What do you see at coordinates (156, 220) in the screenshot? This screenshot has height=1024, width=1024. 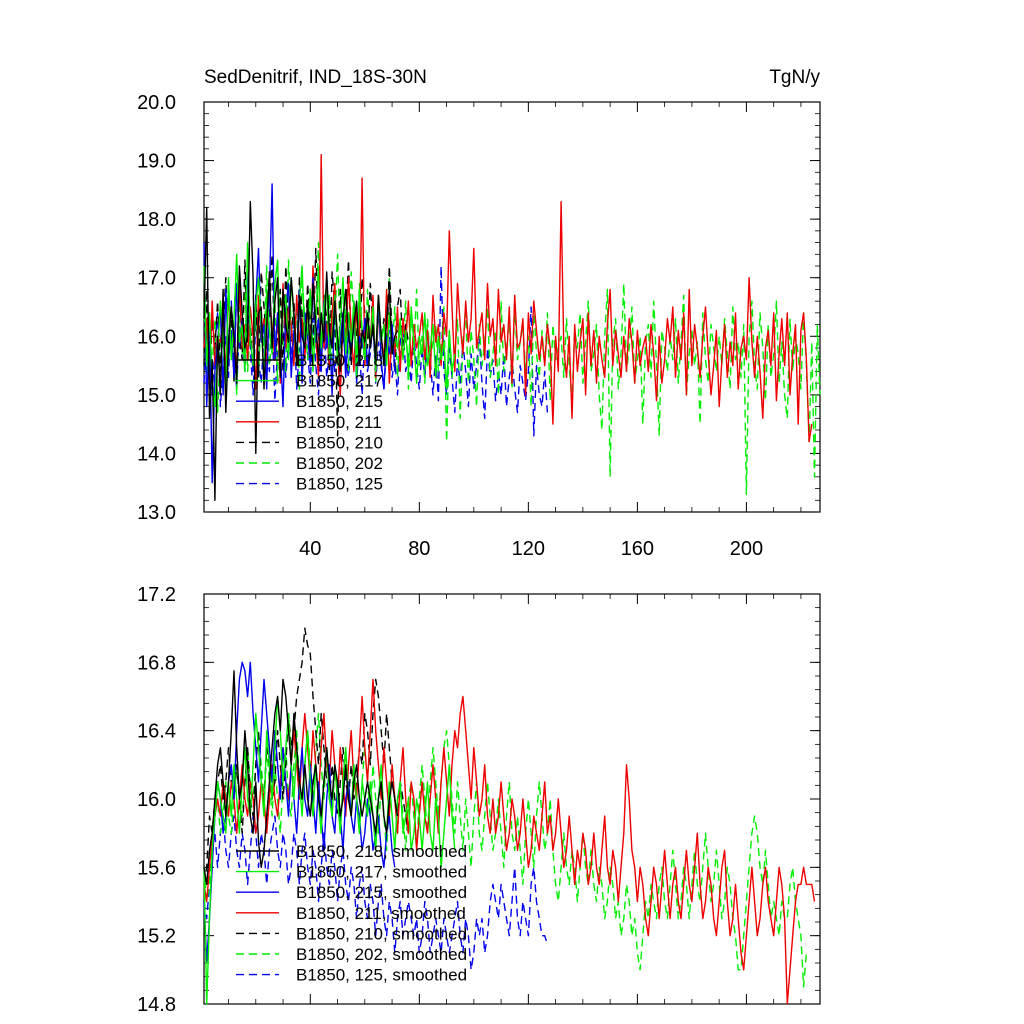 I see `y-tick-label: 18.0` at bounding box center [156, 220].